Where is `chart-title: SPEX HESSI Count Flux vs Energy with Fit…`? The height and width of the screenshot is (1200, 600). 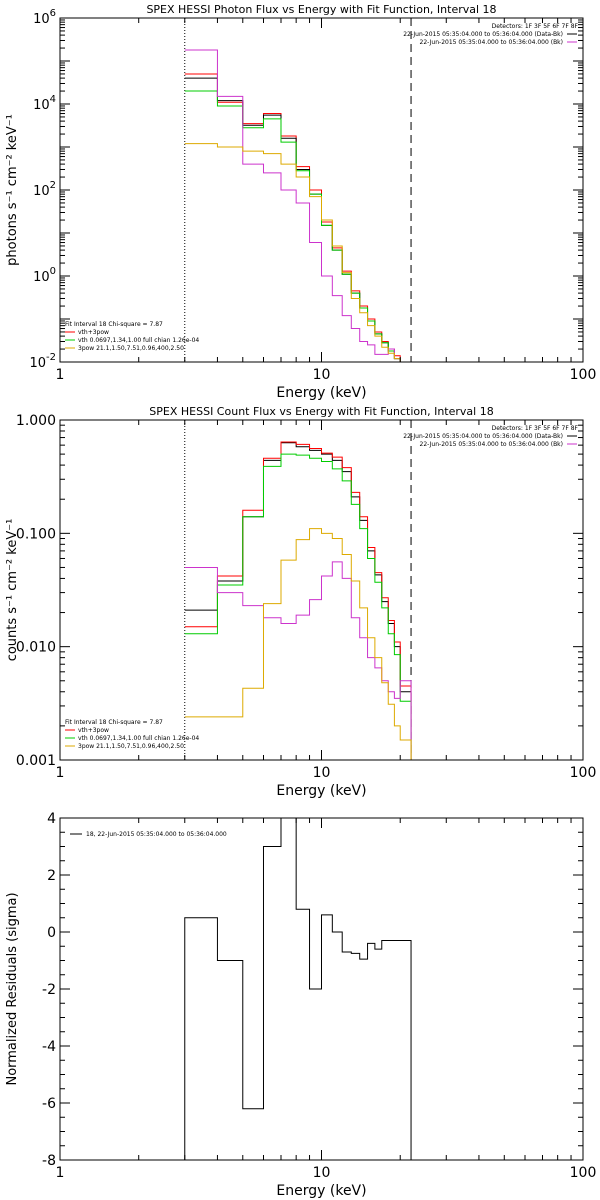 chart-title: SPEX HESSI Count Flux vs Energy with Fit… is located at coordinates (321, 411).